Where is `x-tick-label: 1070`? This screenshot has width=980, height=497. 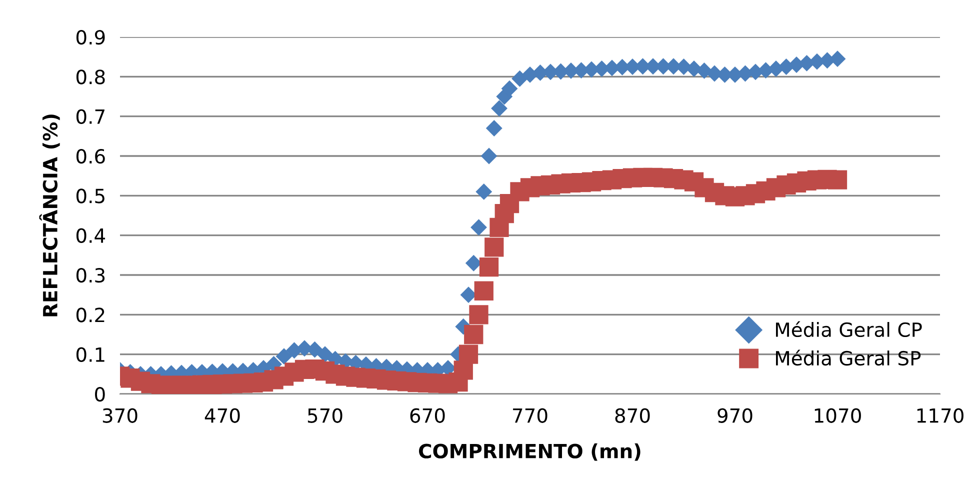 x-tick-label: 1070 is located at coordinates (837, 415).